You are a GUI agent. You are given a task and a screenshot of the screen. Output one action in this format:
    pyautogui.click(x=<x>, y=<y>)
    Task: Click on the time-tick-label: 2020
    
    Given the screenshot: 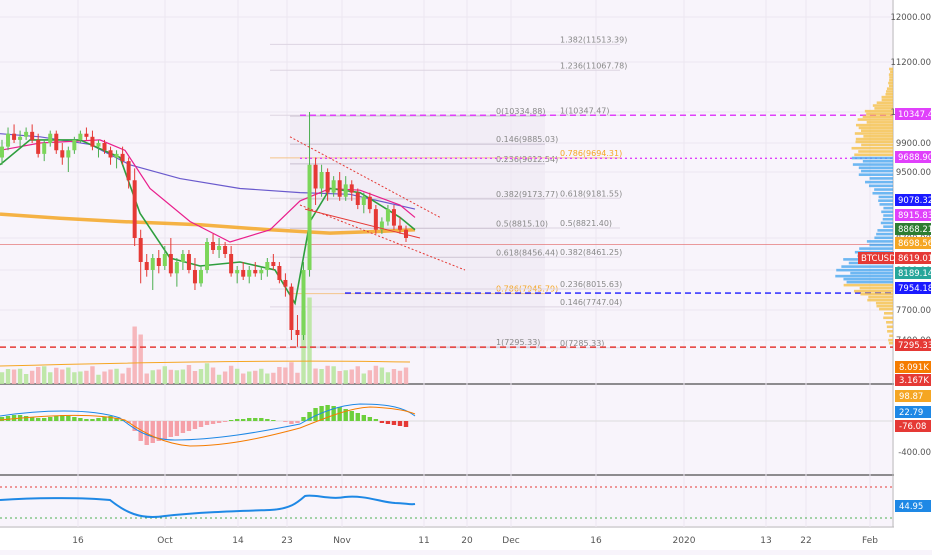 What is the action you would take?
    pyautogui.click(x=684, y=541)
    